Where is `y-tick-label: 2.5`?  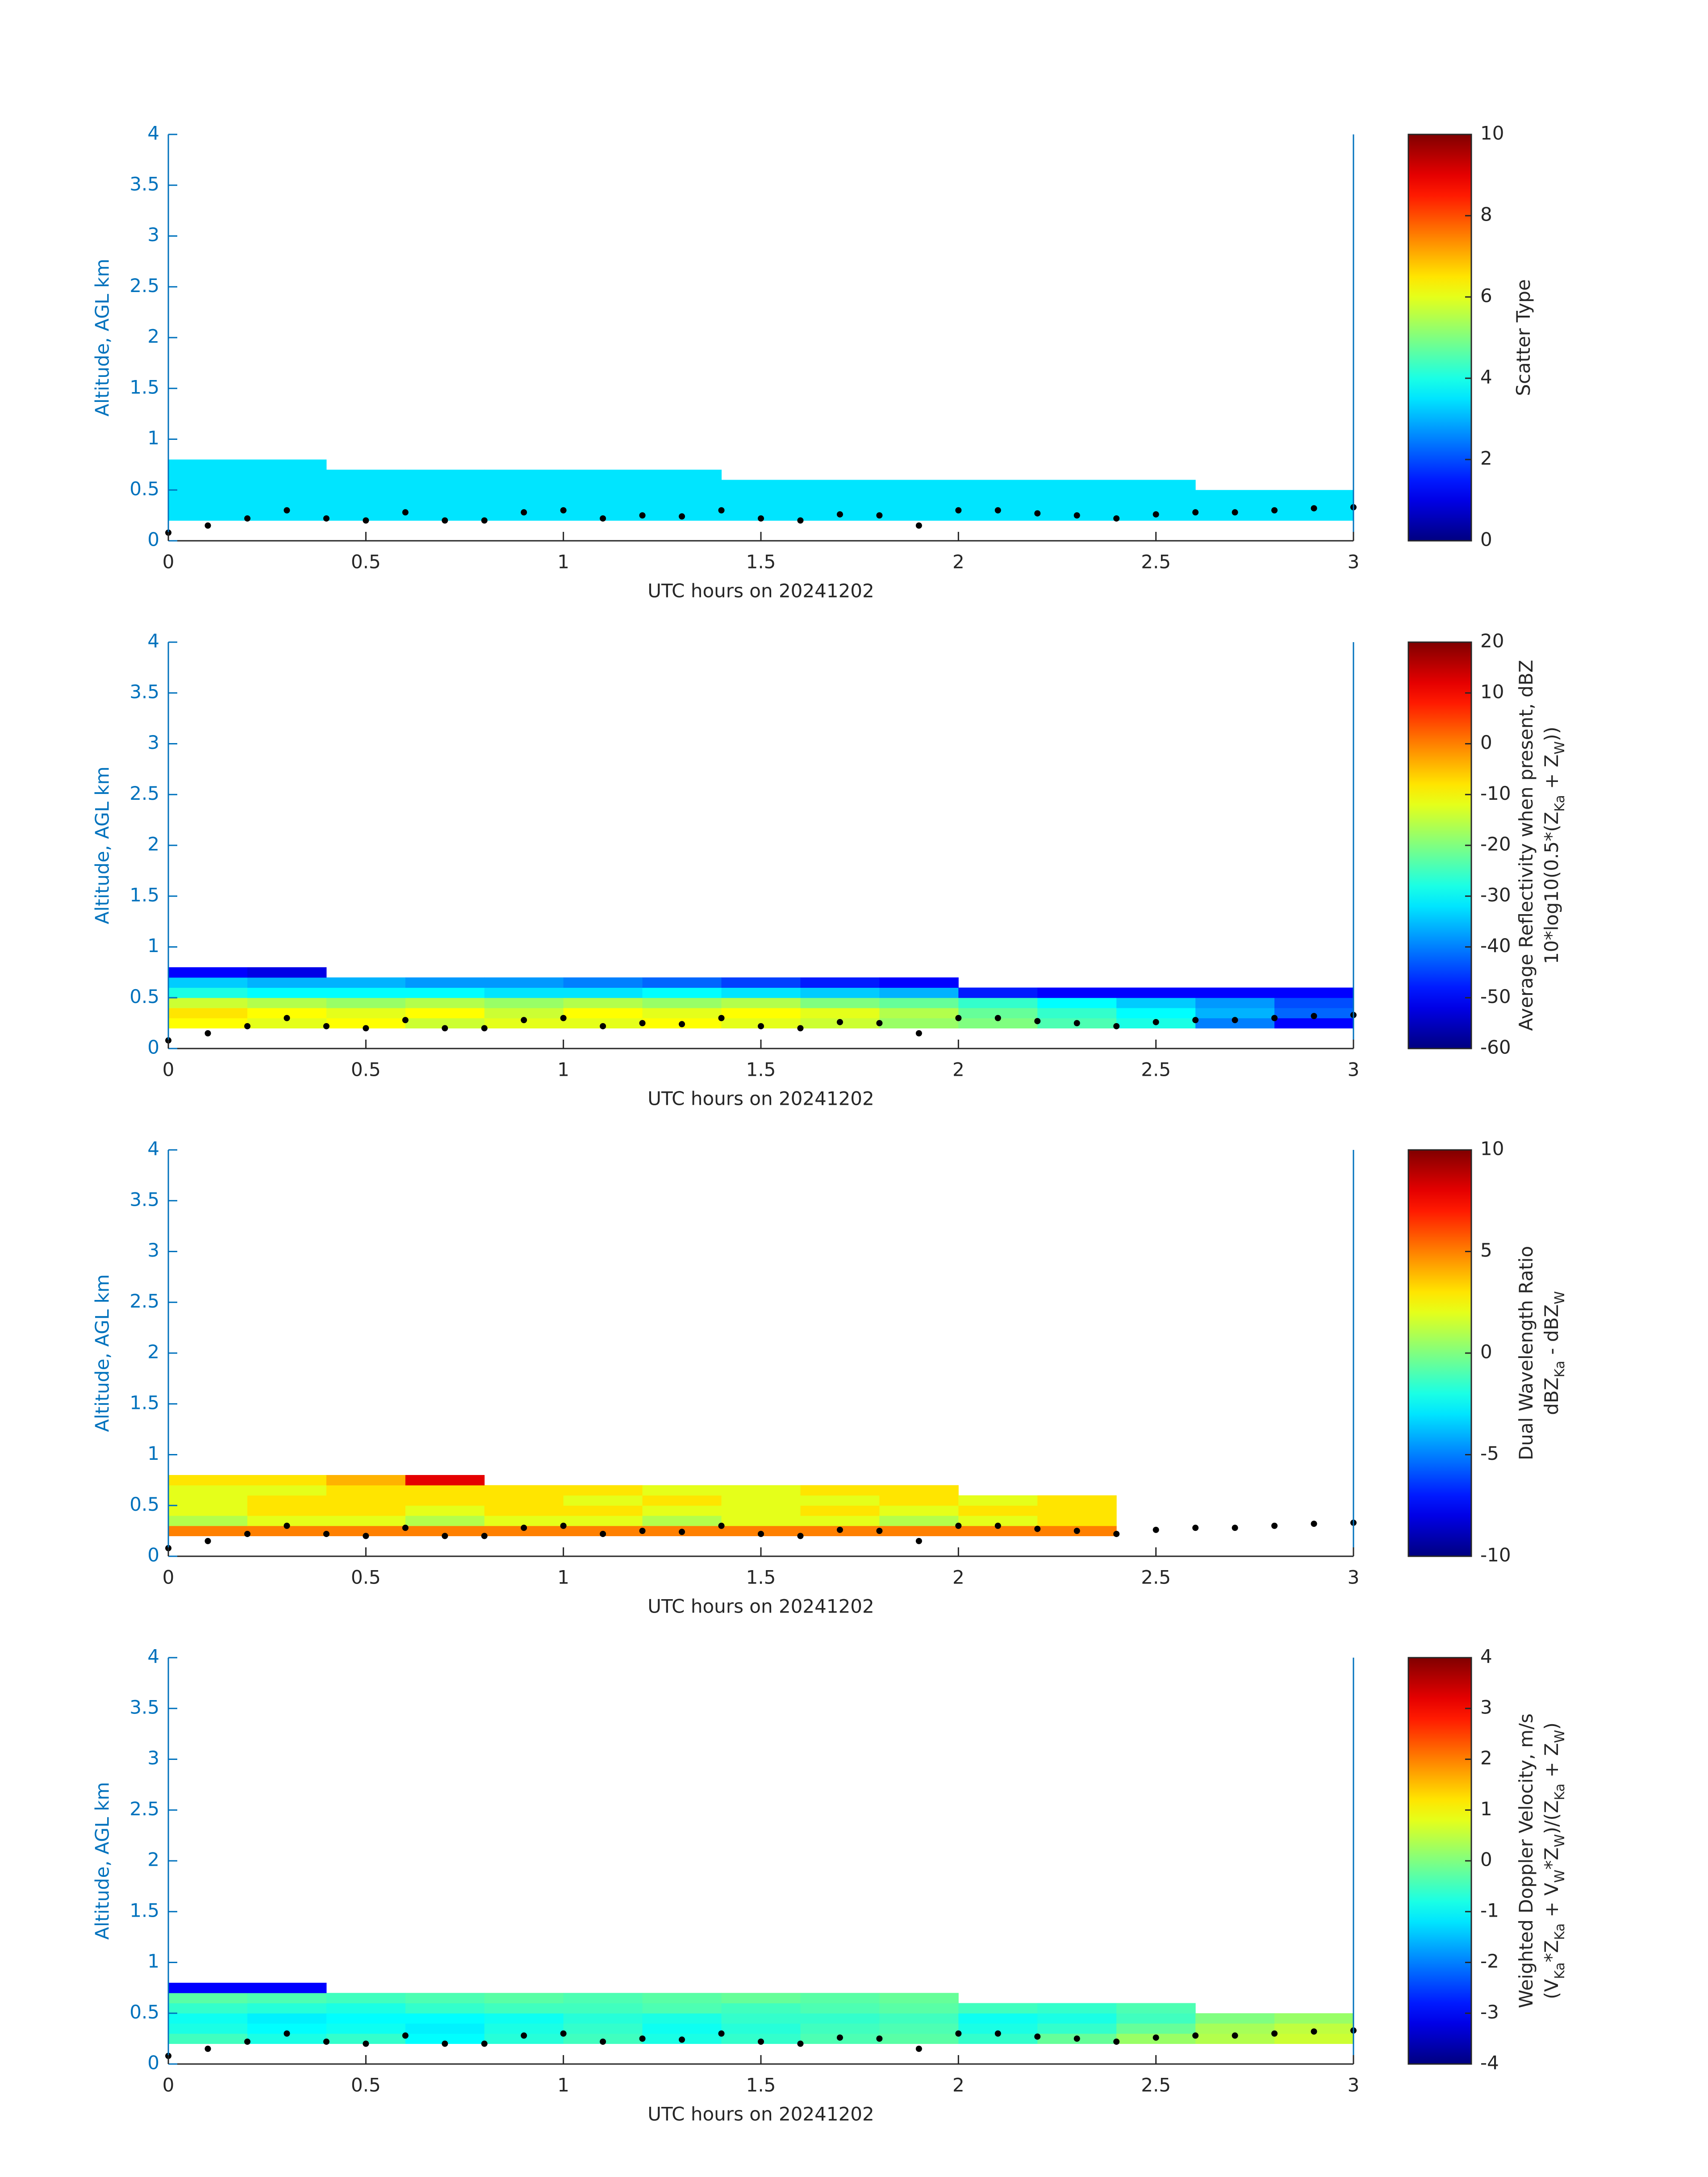 y-tick-label: 2.5 is located at coordinates (144, 793).